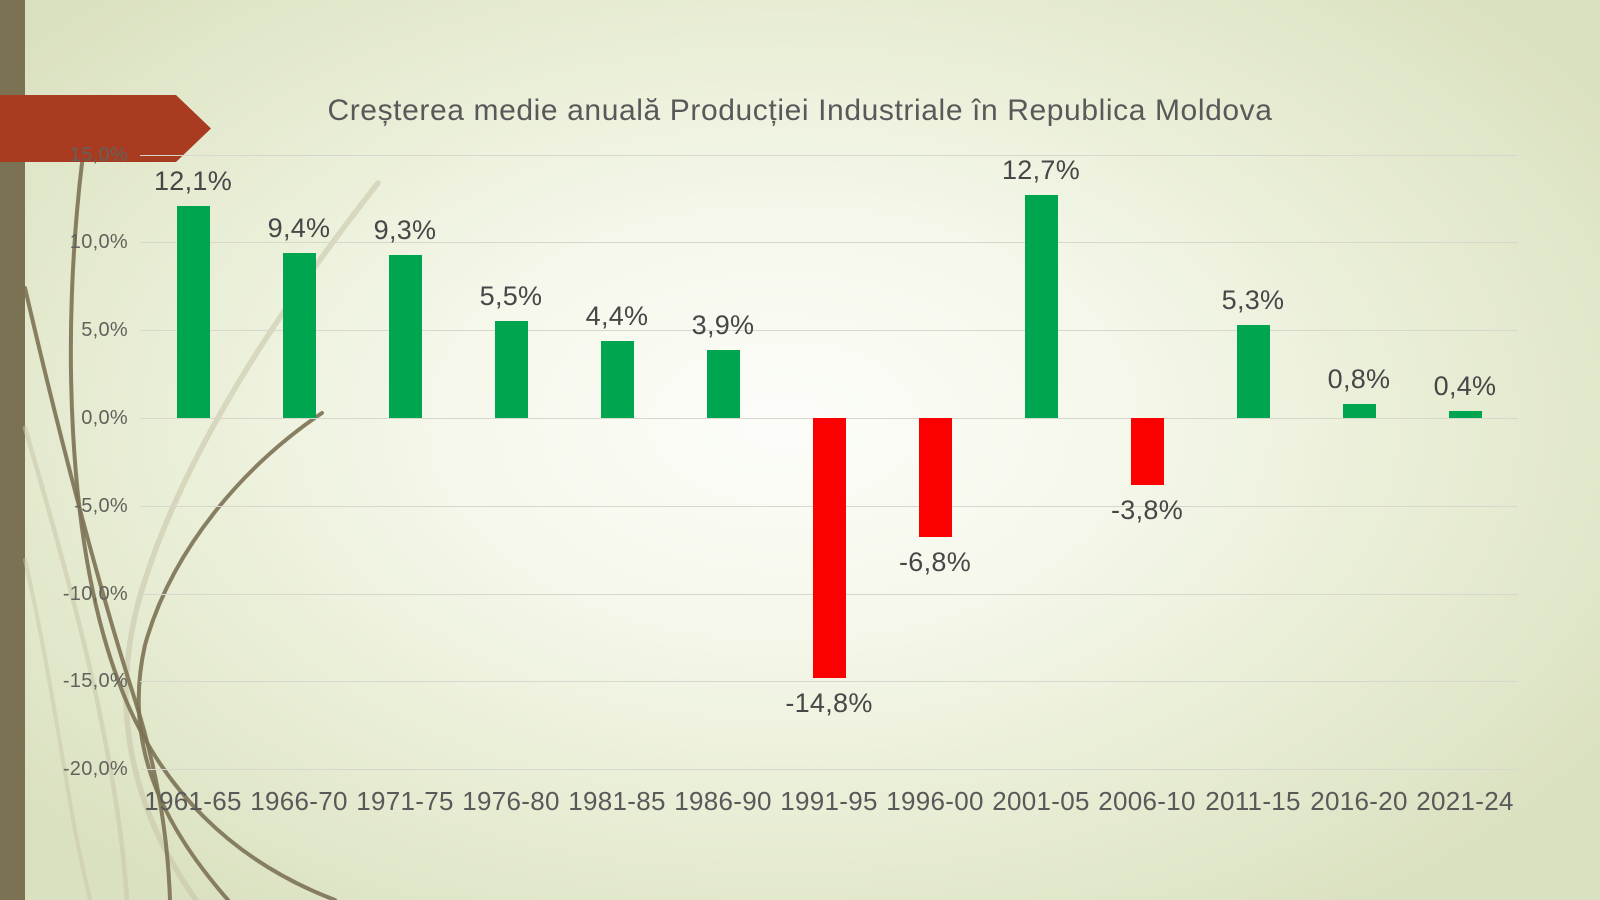 The height and width of the screenshot is (900, 1600). I want to click on x-axis-category-label: 2021-24, so click(1465, 801).